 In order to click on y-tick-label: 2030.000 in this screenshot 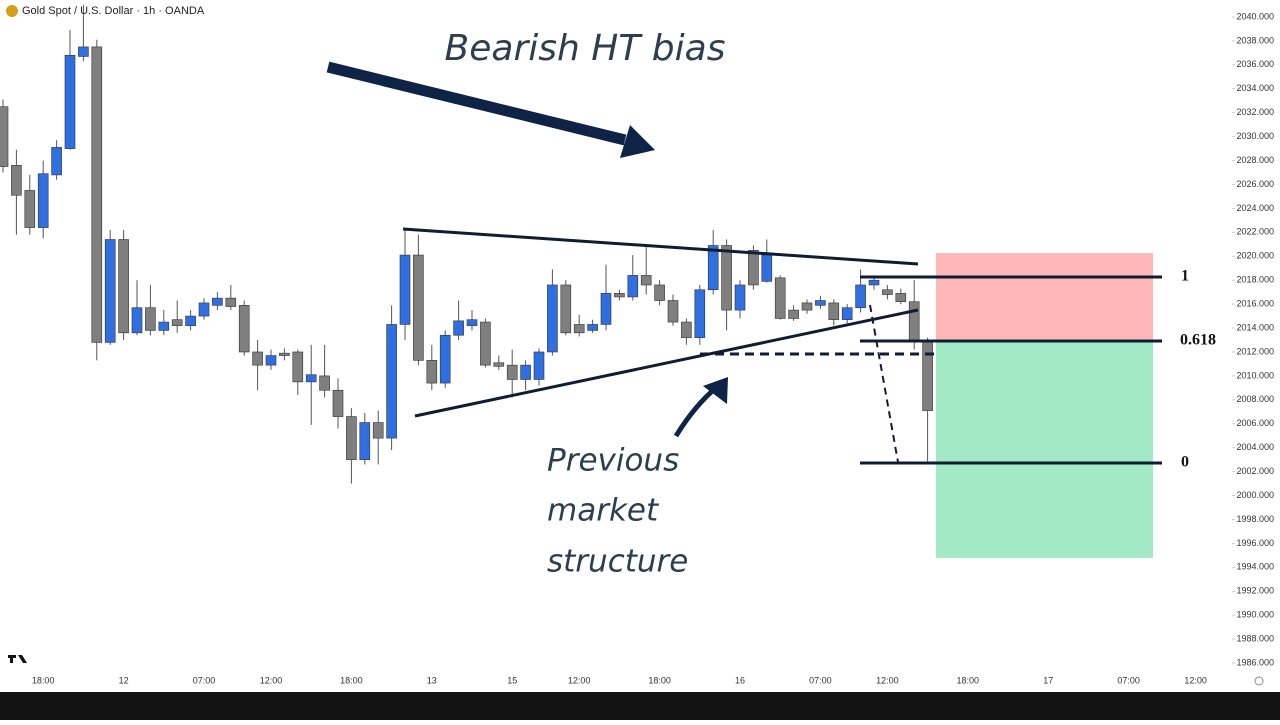, I will do `click(1255, 136)`.